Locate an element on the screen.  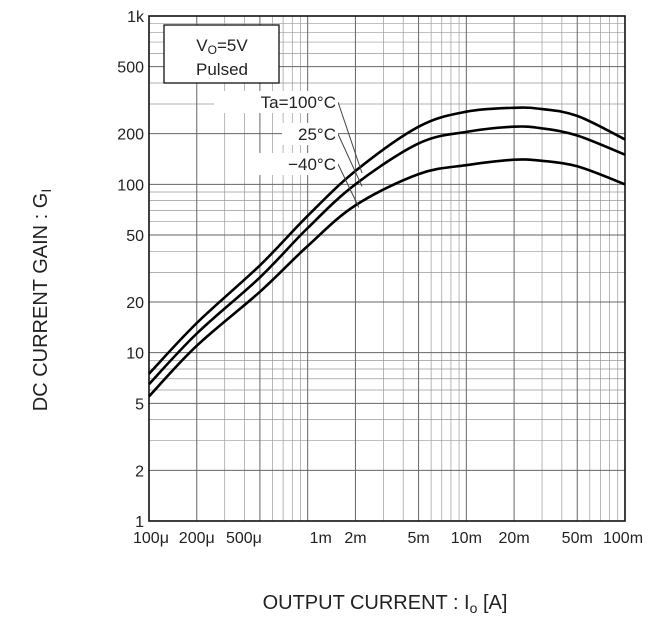
condition-line-1: VO=5V is located at coordinates (222, 46).